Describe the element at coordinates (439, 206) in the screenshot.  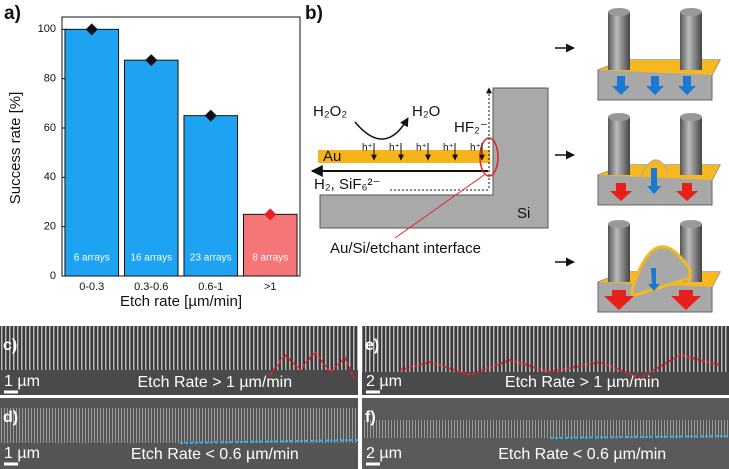
I see `pointer` at that location.